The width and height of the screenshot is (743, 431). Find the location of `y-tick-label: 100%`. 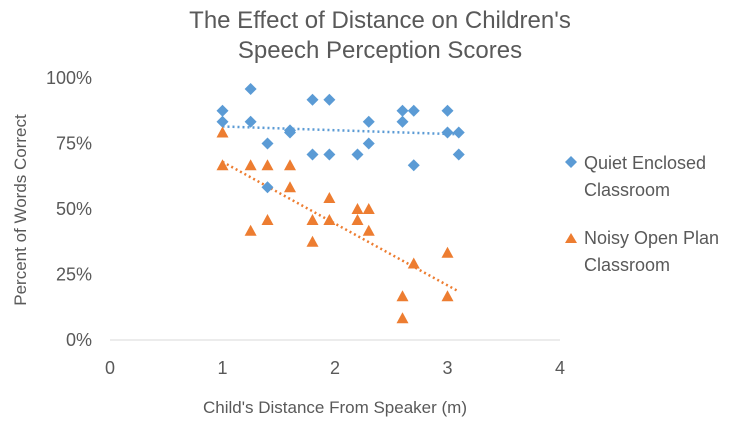

y-tick-label: 100% is located at coordinates (69, 78).